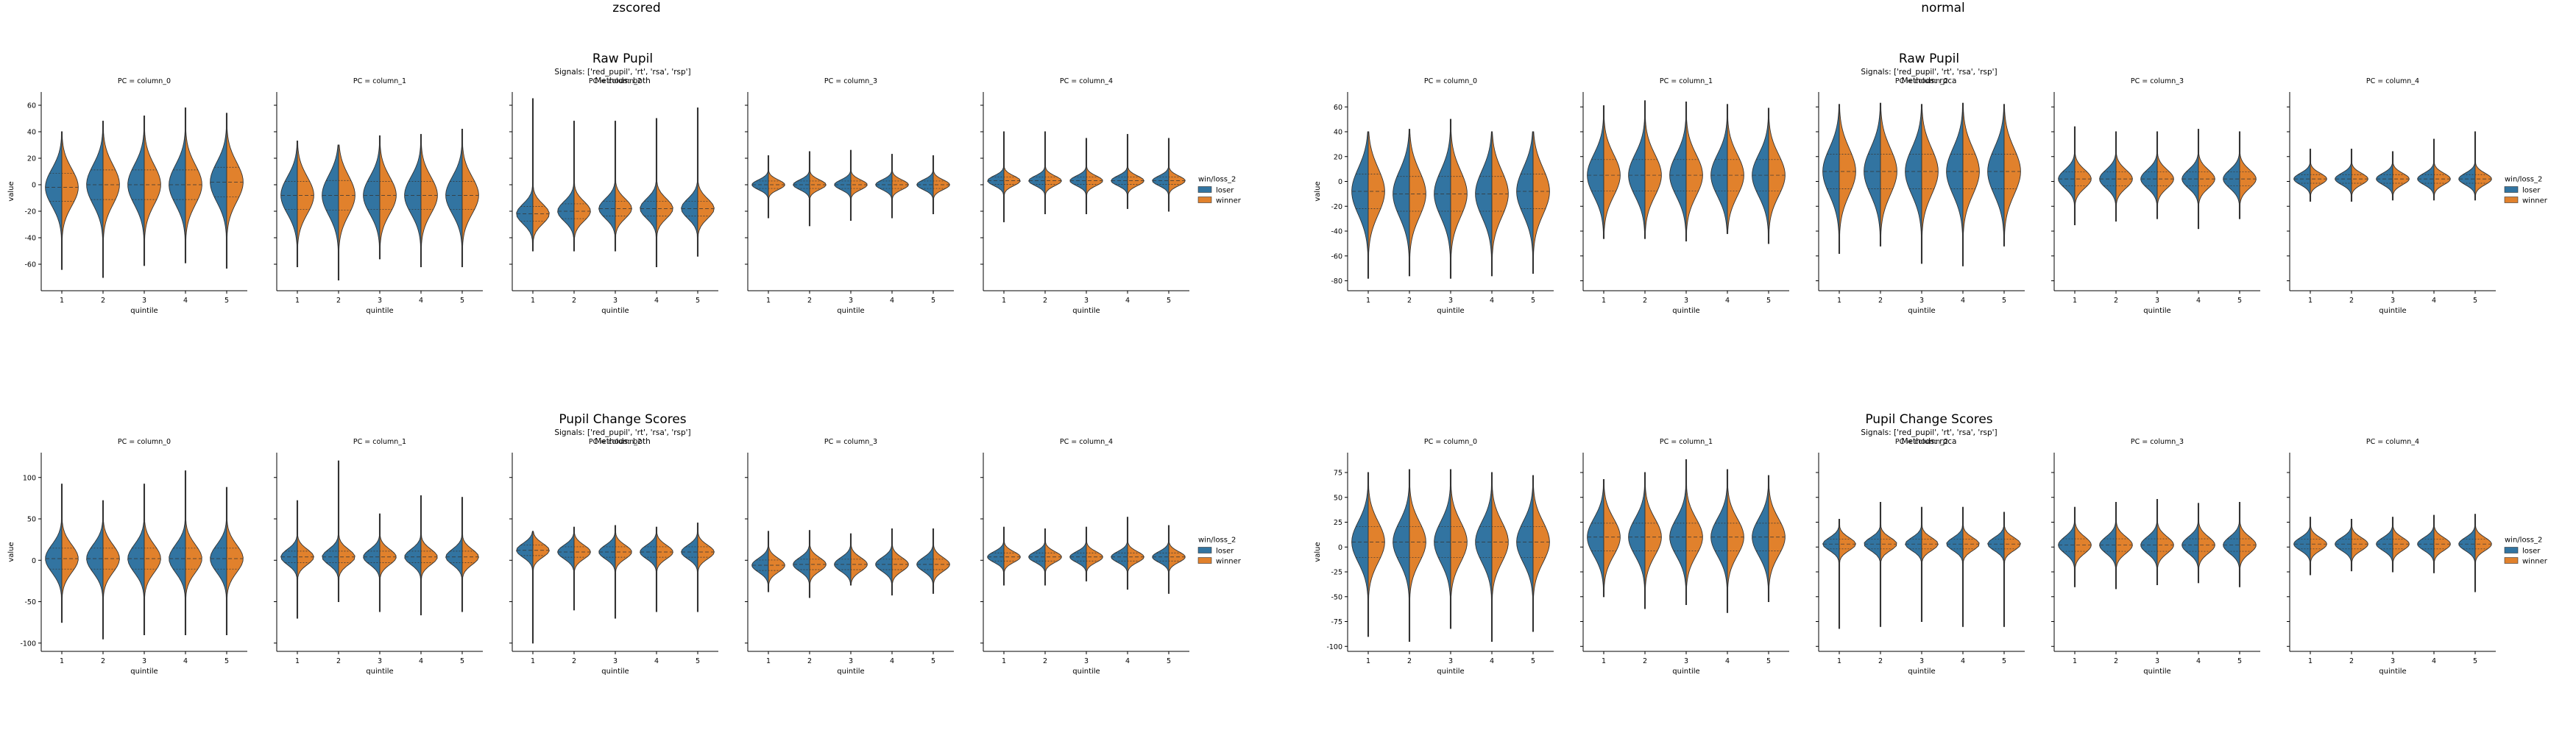 The height and width of the screenshot is (736, 2576). I want to click on y-tick-label: -80, so click(1336, 281).